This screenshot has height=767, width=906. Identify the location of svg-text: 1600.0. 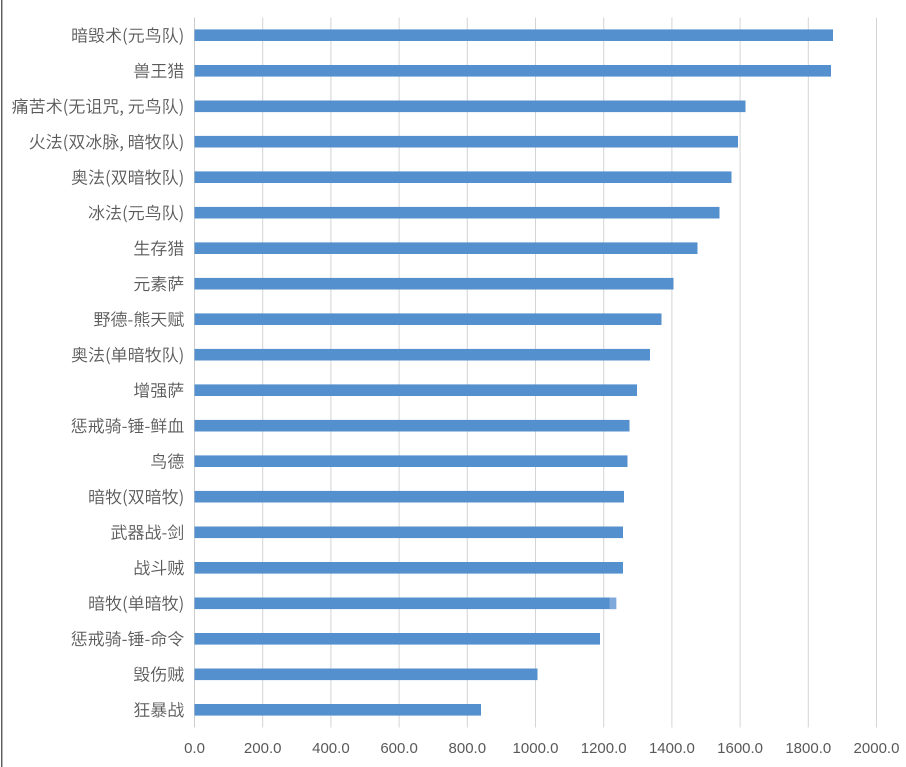
(740, 748).